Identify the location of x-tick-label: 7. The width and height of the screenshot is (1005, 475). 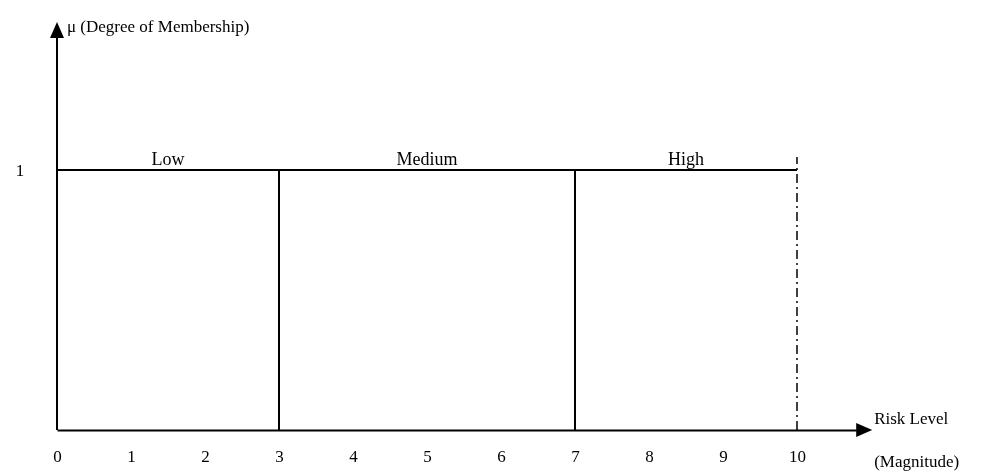
(576, 457).